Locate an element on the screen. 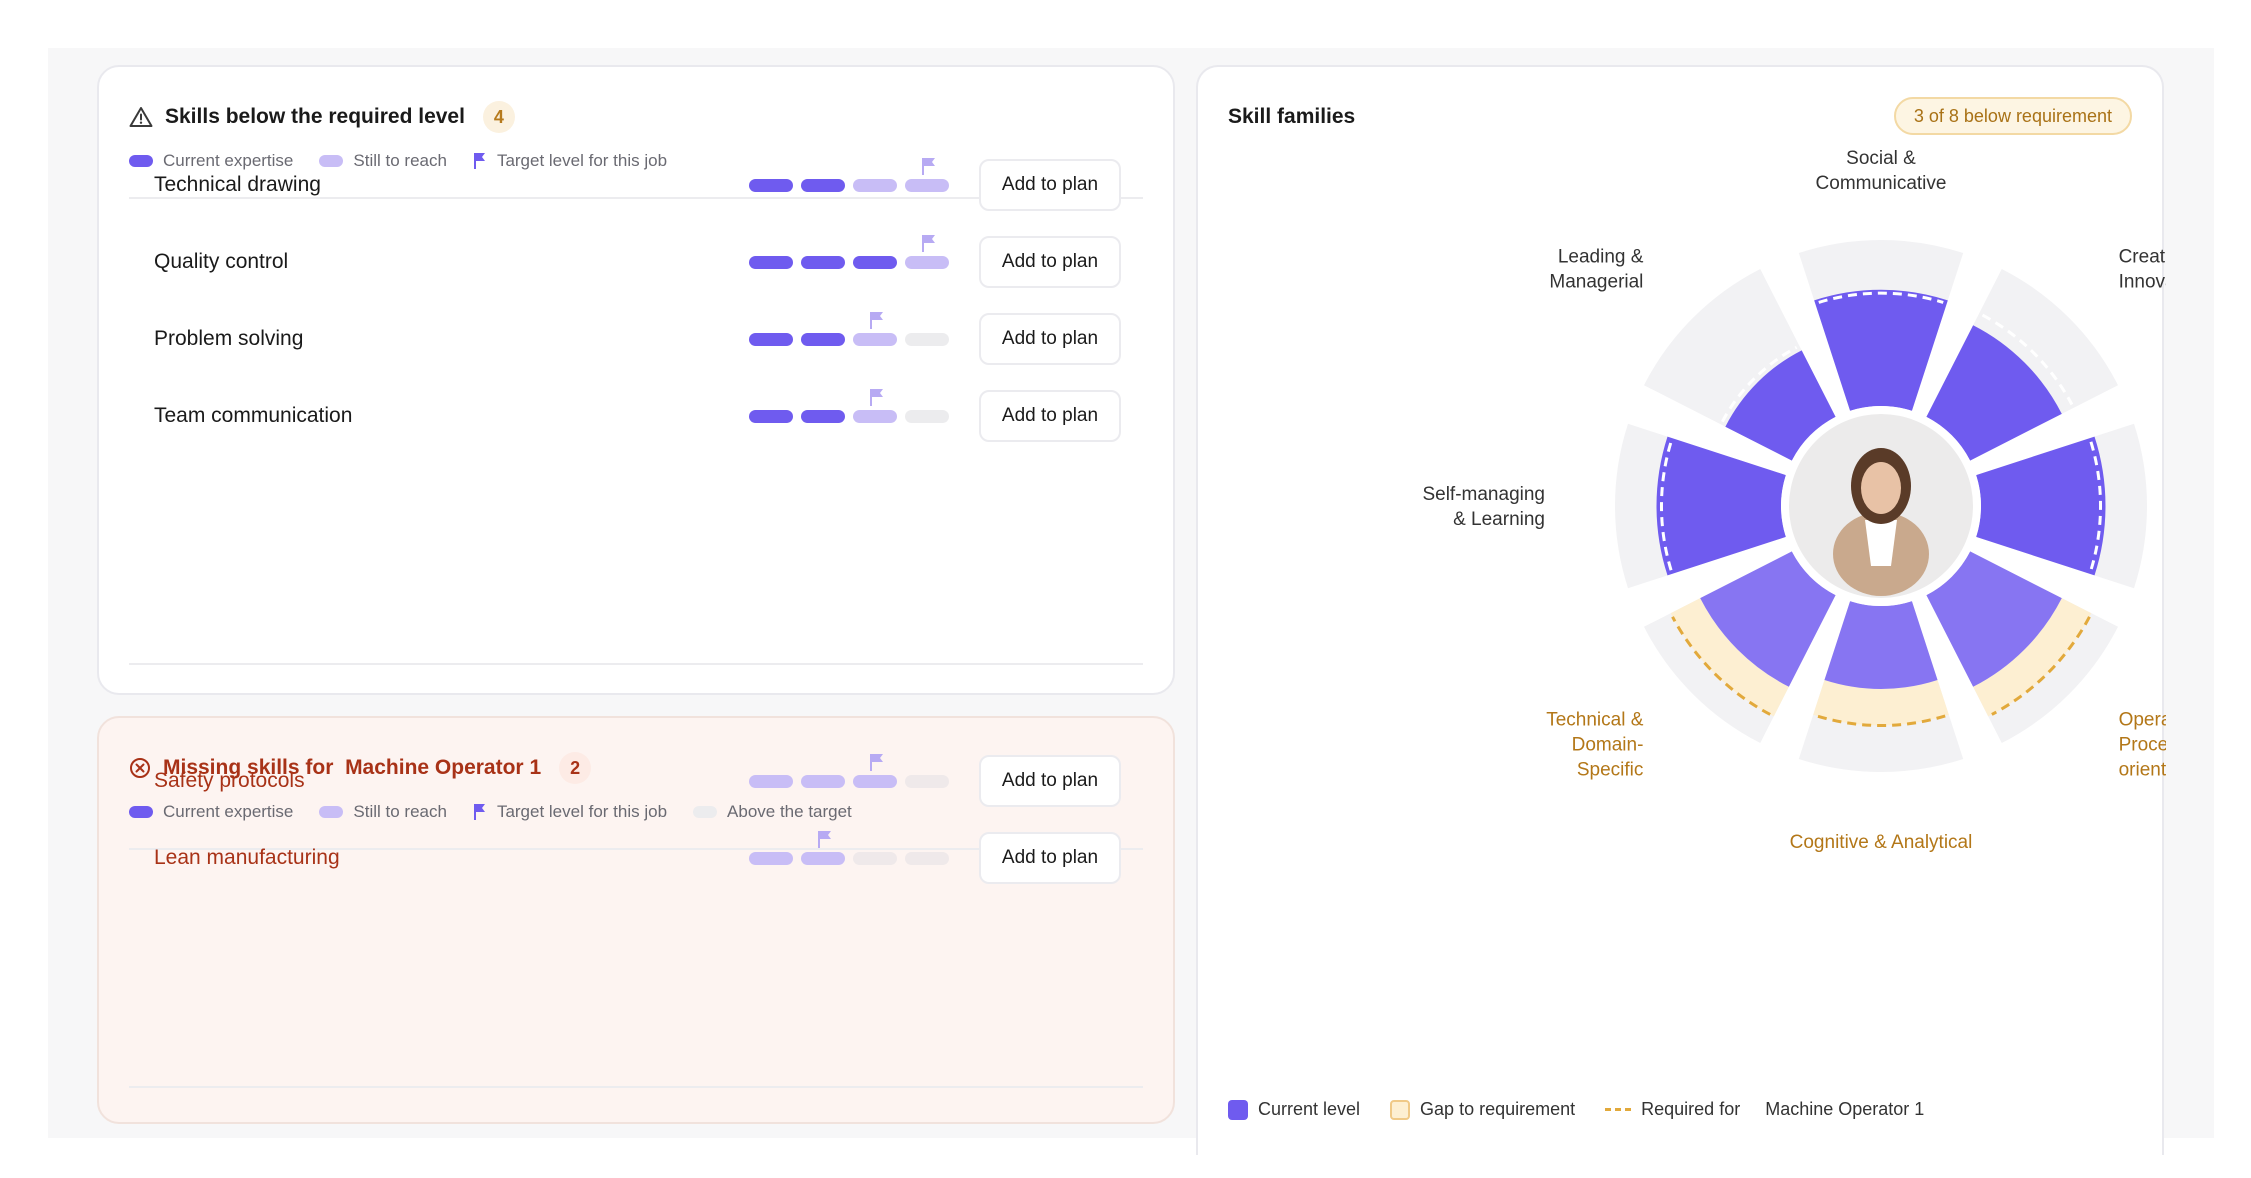 The width and height of the screenshot is (2251, 1178). family-label-line: Communicative is located at coordinates (1881, 183).